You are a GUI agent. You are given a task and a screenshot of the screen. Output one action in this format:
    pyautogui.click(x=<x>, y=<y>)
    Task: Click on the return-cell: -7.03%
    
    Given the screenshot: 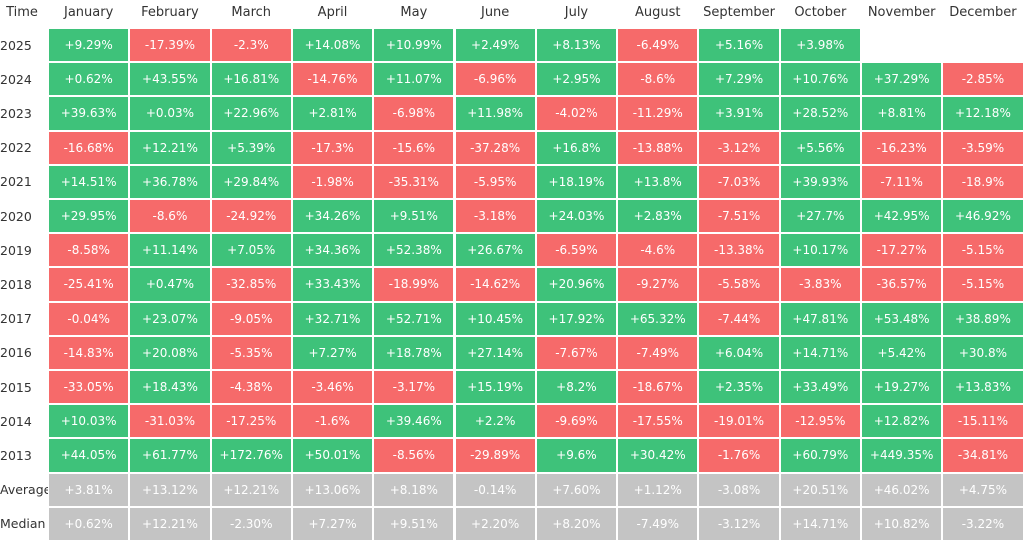 What is the action you would take?
    pyautogui.click(x=739, y=181)
    